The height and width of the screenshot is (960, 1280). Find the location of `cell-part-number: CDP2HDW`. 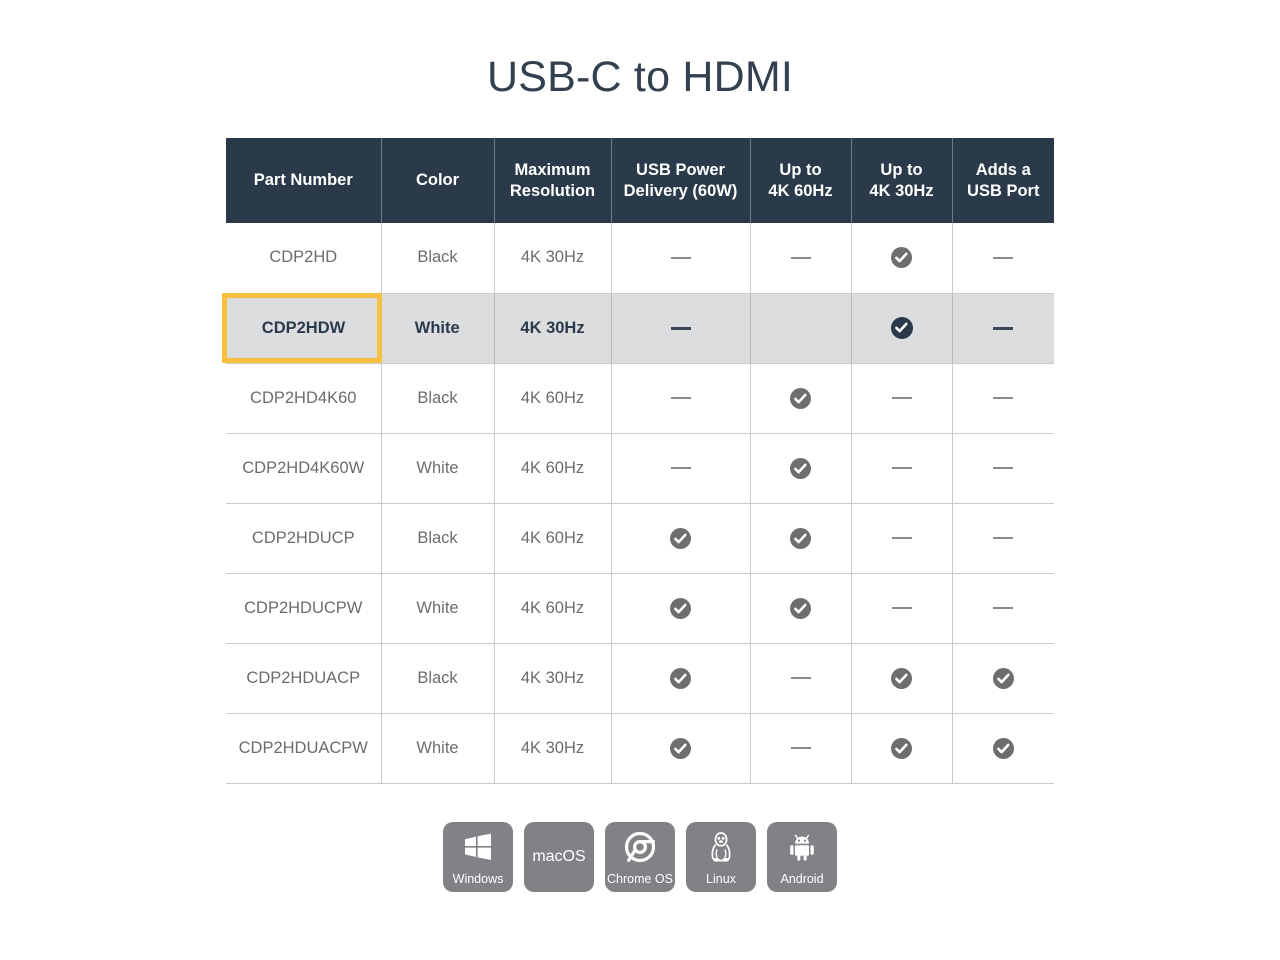

cell-part-number: CDP2HDW is located at coordinates (302, 328).